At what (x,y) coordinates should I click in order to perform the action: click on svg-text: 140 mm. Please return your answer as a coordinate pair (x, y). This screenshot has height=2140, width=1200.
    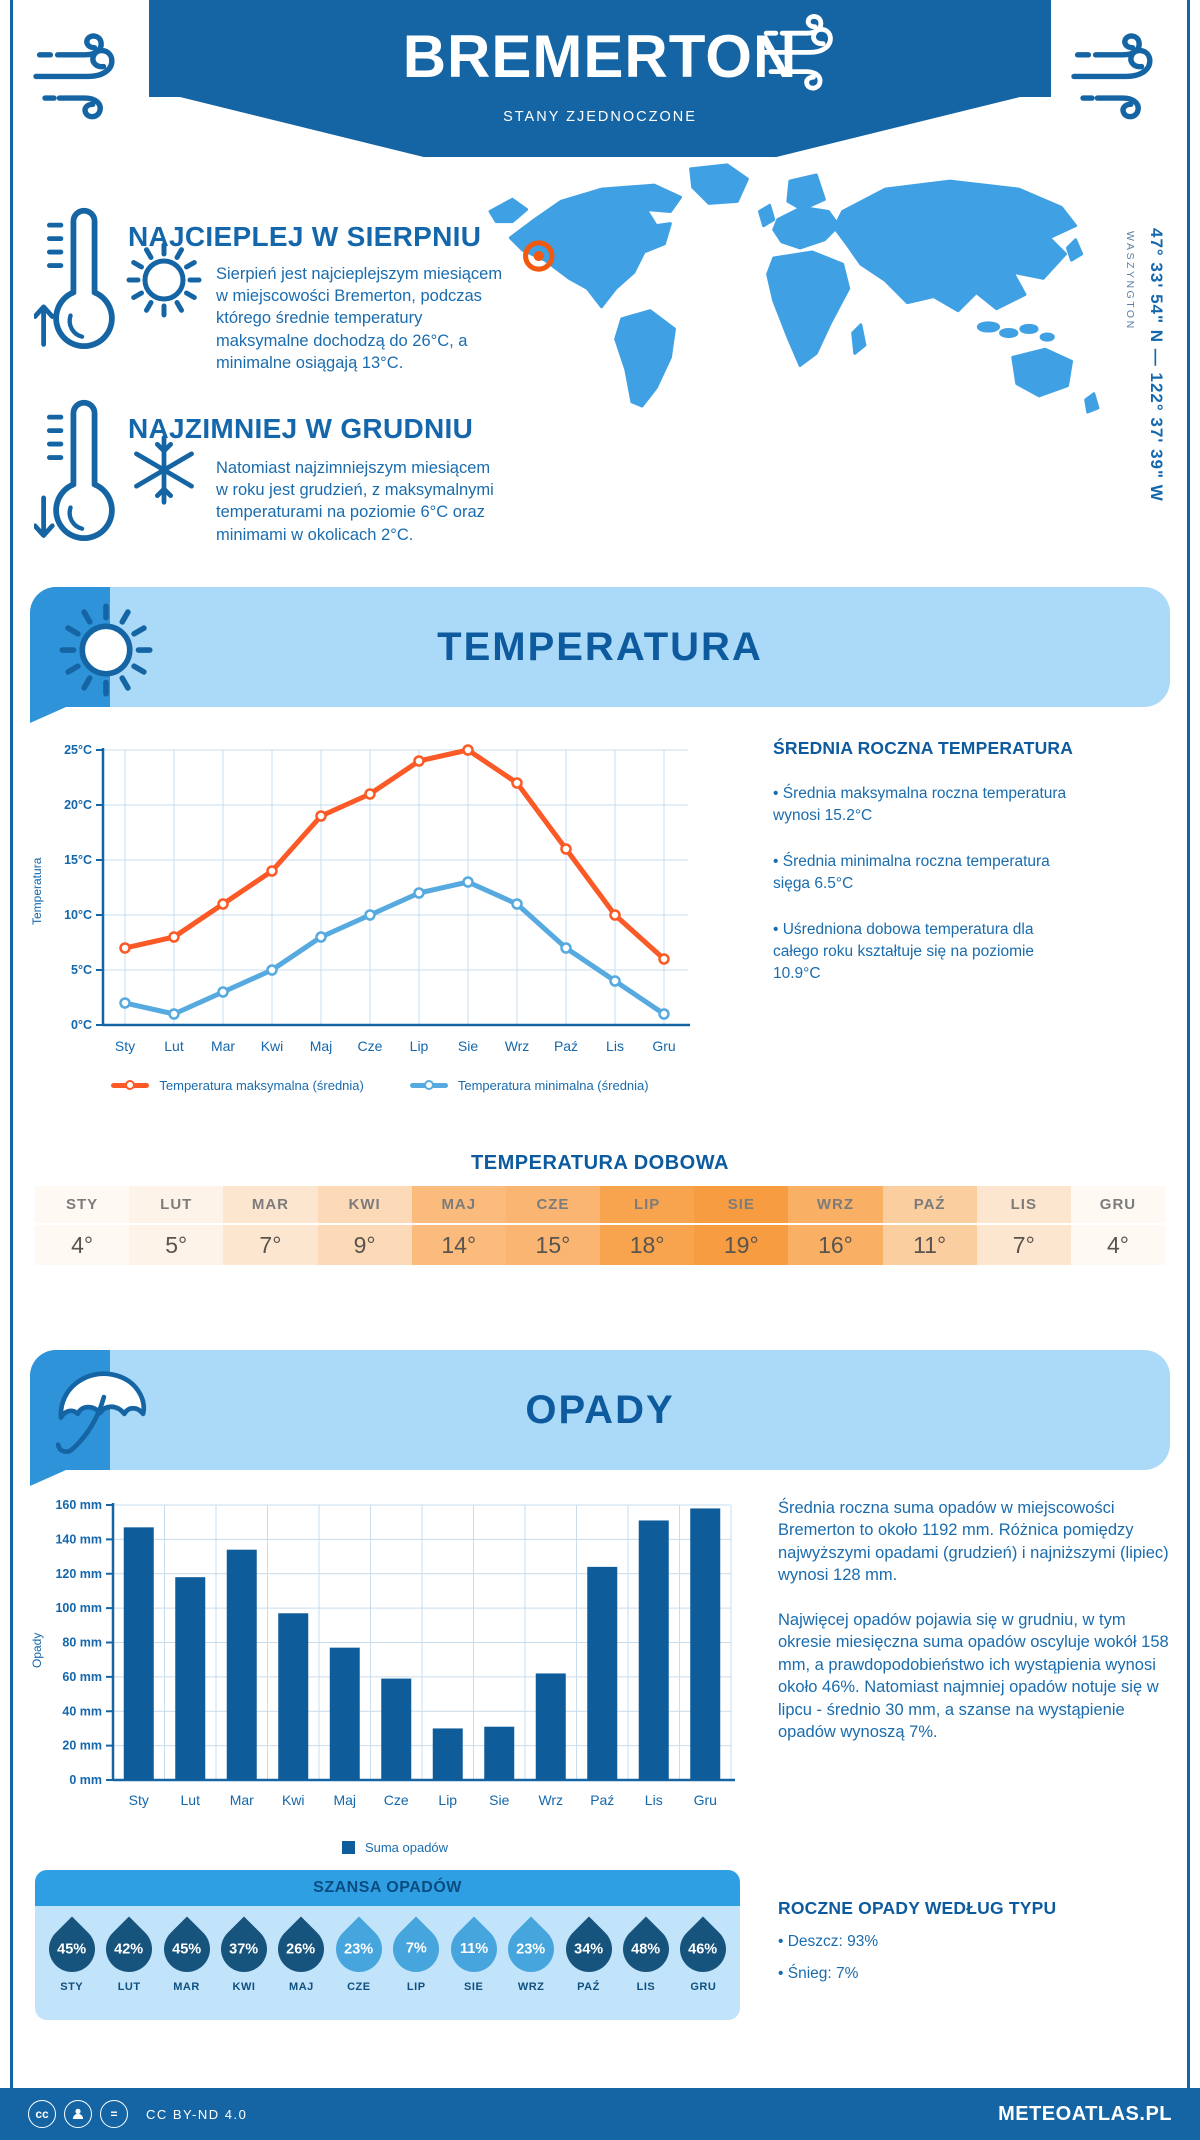
    Looking at the image, I should click on (78, 1539).